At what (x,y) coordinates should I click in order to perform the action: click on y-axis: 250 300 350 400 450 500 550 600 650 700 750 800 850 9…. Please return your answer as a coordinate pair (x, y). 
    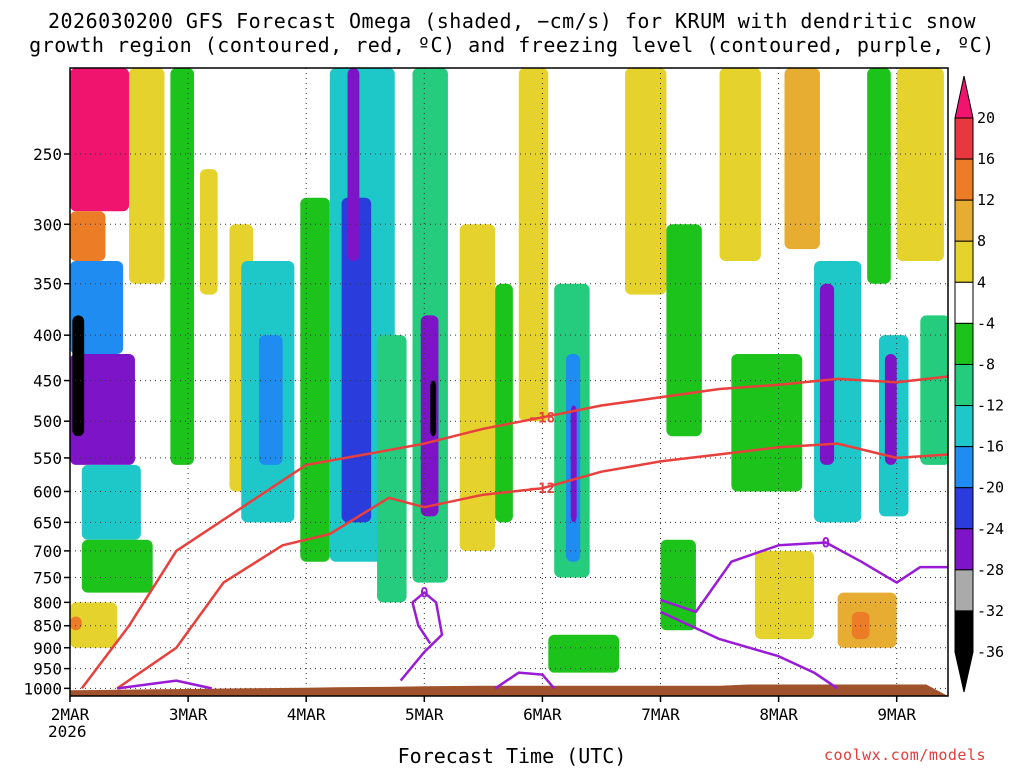
    Looking at the image, I should click on (46, 421).